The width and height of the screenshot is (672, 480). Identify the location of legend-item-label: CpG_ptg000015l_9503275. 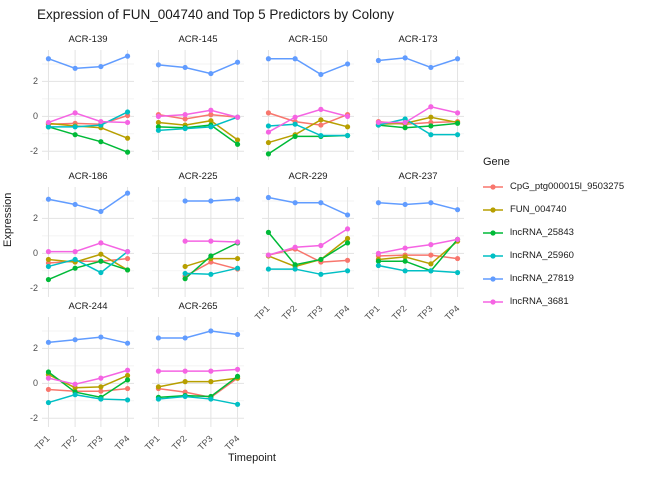
(567, 186).